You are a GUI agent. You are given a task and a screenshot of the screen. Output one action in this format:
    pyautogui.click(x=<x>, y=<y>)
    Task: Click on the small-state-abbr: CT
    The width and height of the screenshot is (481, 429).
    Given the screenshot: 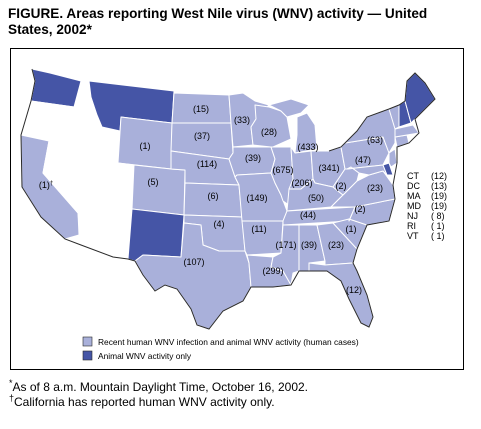 What is the action you would take?
    pyautogui.click(x=413, y=176)
    